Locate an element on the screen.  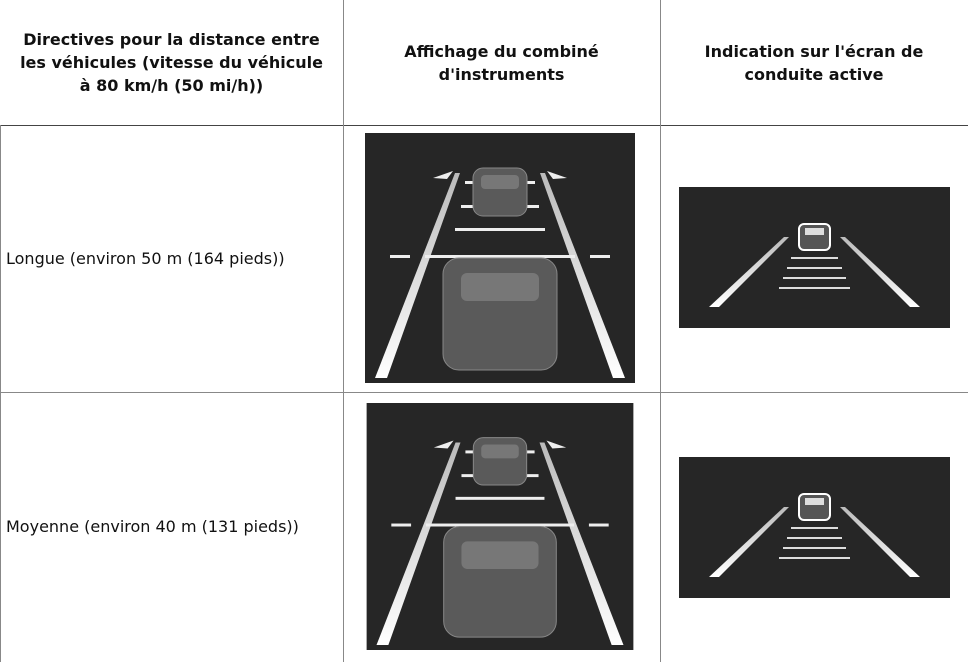
row-label: Moyenne (environ 40 m (131 pieds)) is located at coordinates (152, 526).